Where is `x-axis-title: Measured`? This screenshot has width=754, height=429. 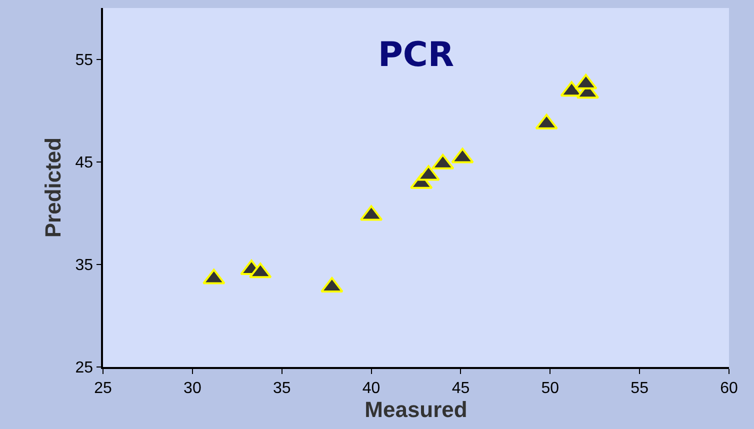
x-axis-title: Measured is located at coordinates (416, 409).